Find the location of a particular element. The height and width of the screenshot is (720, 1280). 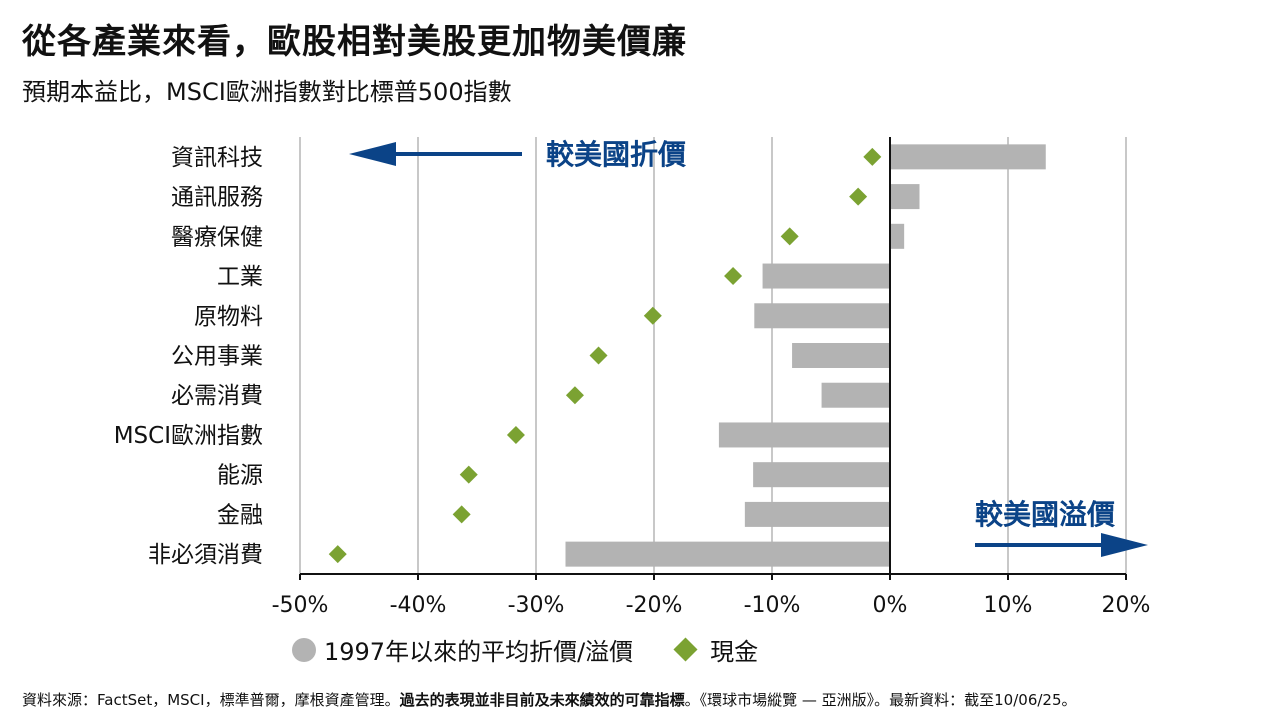

category-label: 必需消費 is located at coordinates (217, 396).